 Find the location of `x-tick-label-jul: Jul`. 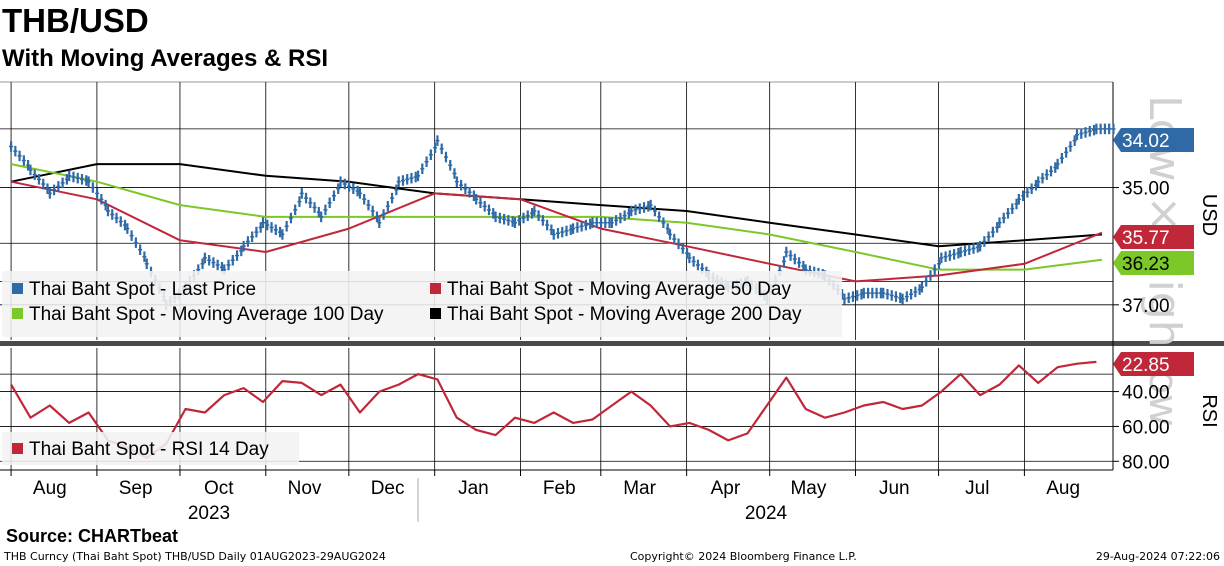

x-tick-label-jul: Jul is located at coordinates (977, 488).